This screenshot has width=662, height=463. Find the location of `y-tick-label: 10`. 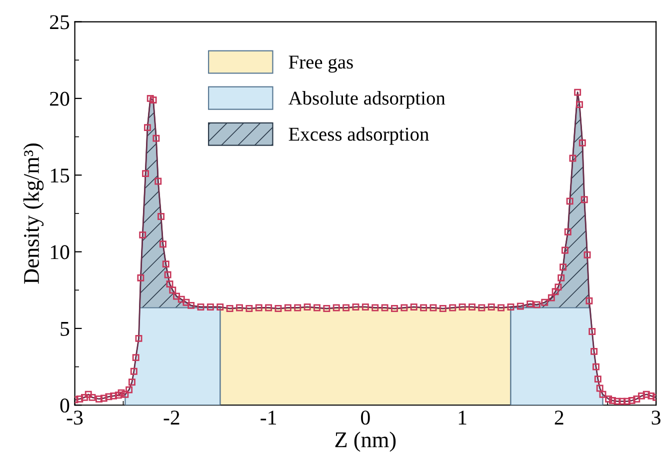

y-tick-label: 10 is located at coordinates (60, 252).